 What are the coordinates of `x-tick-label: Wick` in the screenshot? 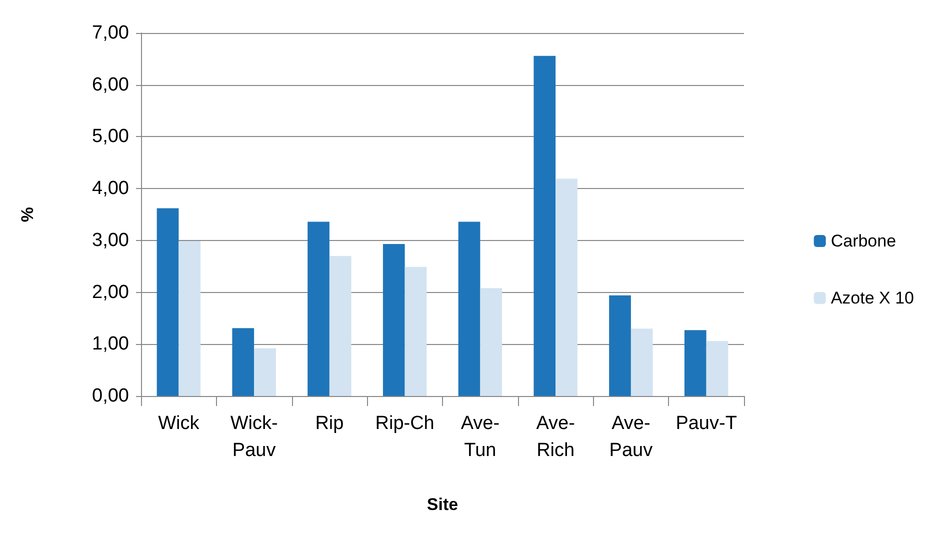 It's located at (179, 423).